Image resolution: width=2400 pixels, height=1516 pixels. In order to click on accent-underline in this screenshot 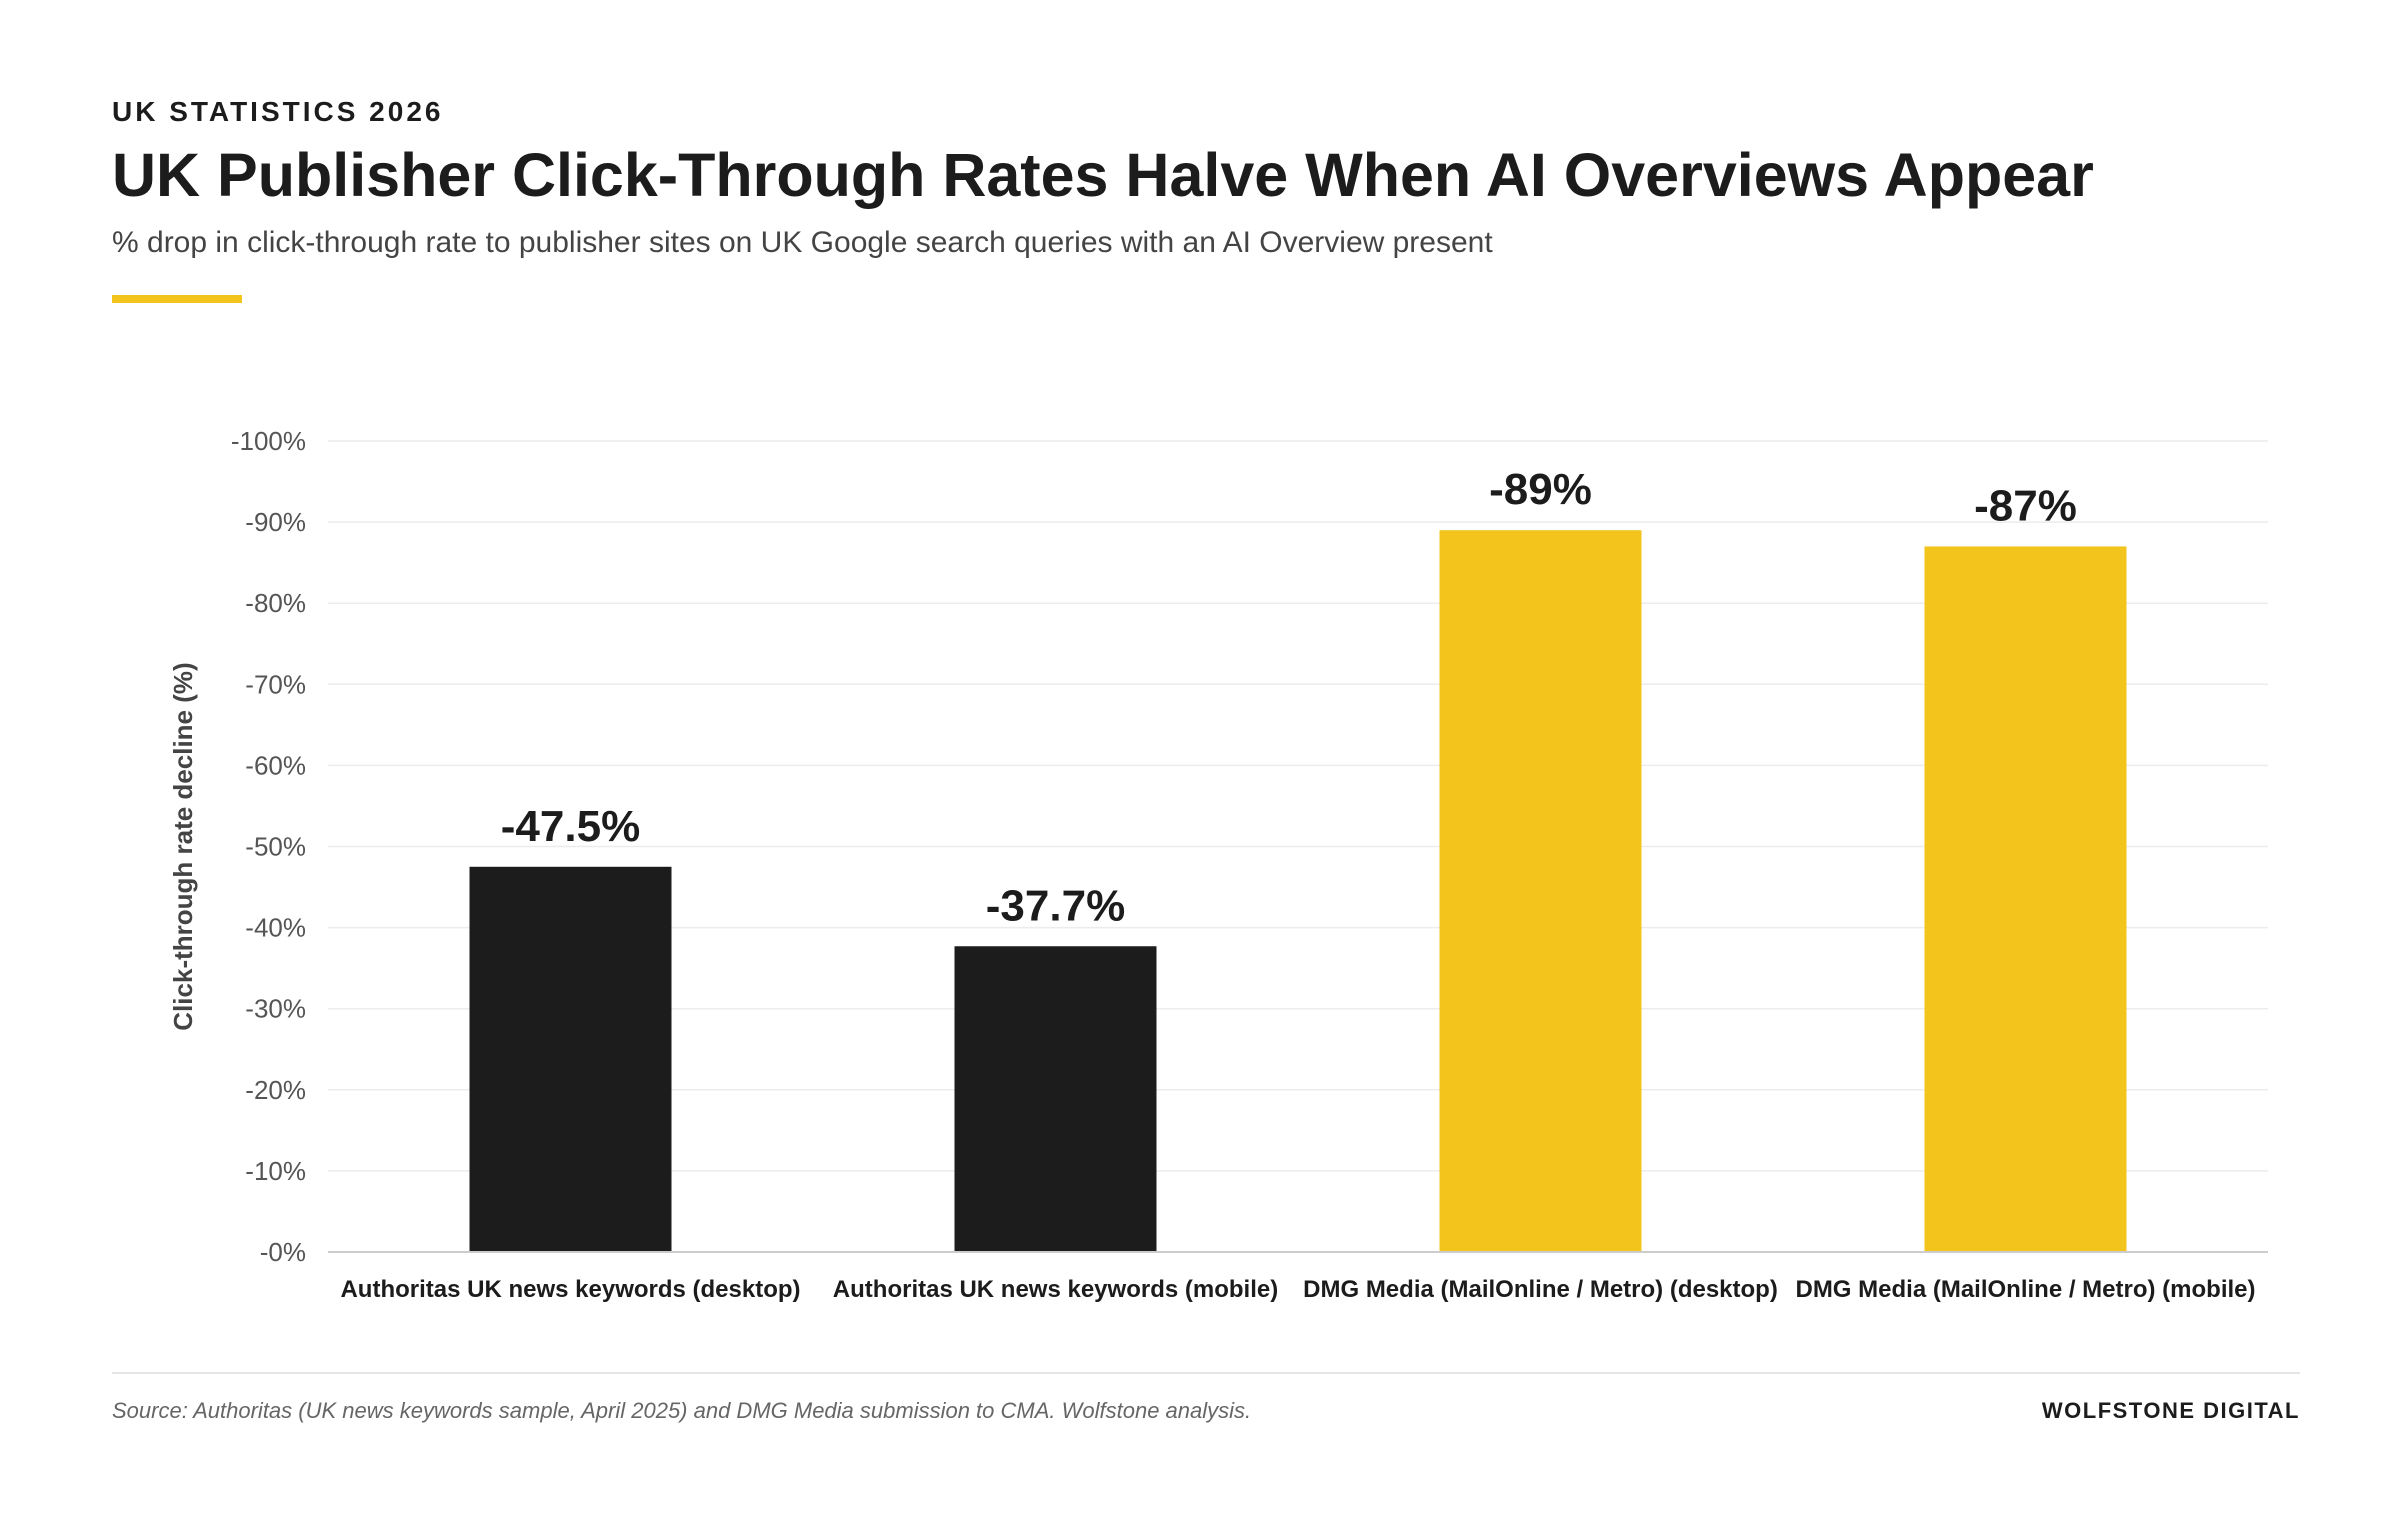, I will do `click(177, 299)`.